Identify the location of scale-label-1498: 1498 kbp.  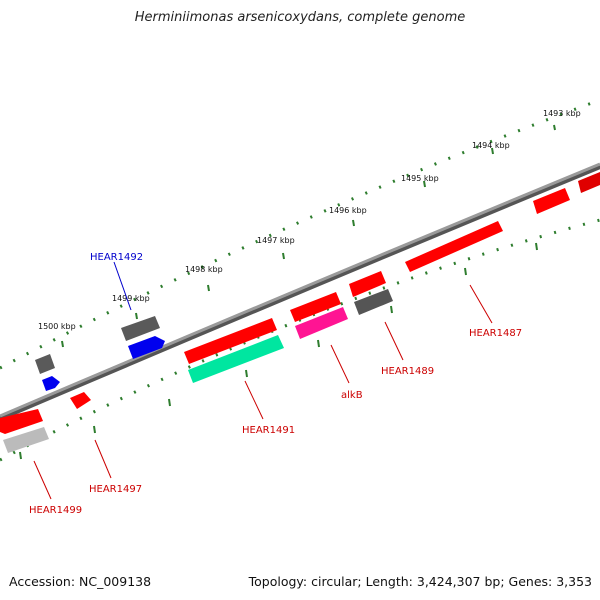
(204, 269).